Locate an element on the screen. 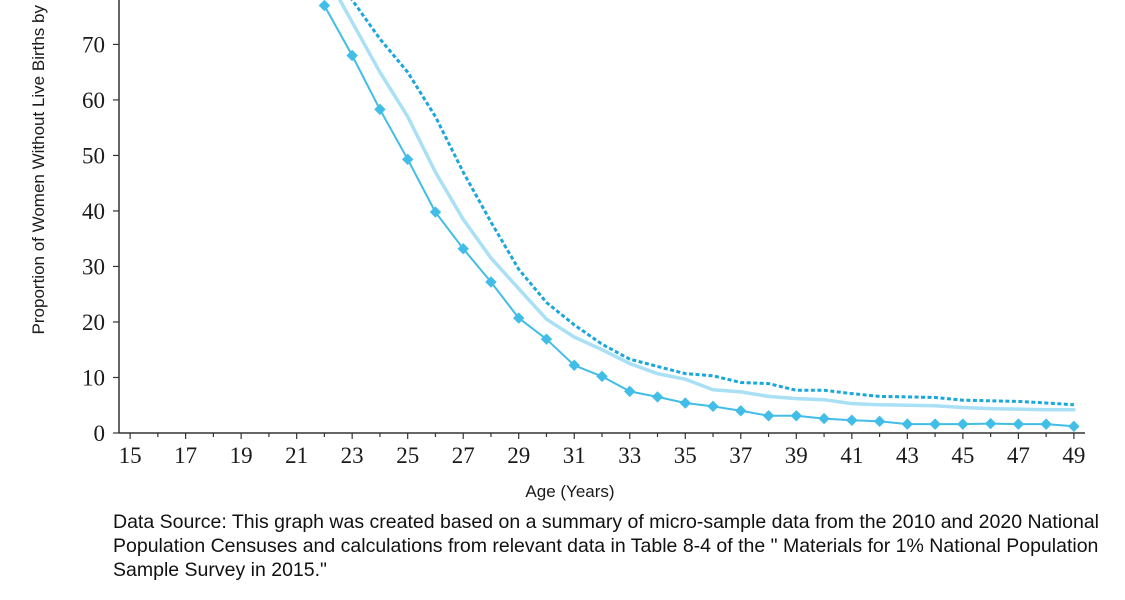 This screenshot has height=600, width=1125. y-tick-label: 20 is located at coordinates (93, 322).